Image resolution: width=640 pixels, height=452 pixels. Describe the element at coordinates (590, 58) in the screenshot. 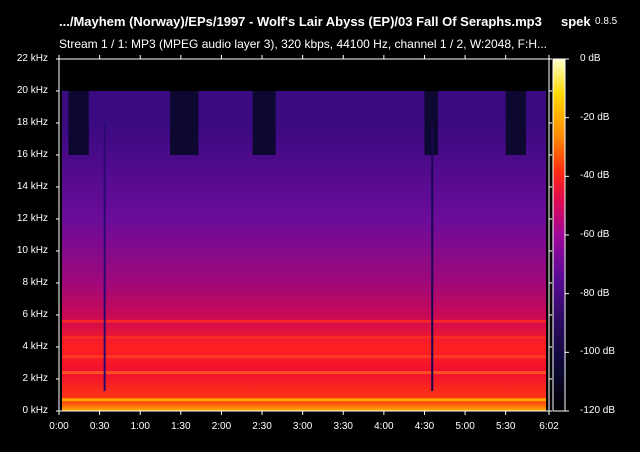

I see `colorbar-tick-label: 0 dB` at that location.